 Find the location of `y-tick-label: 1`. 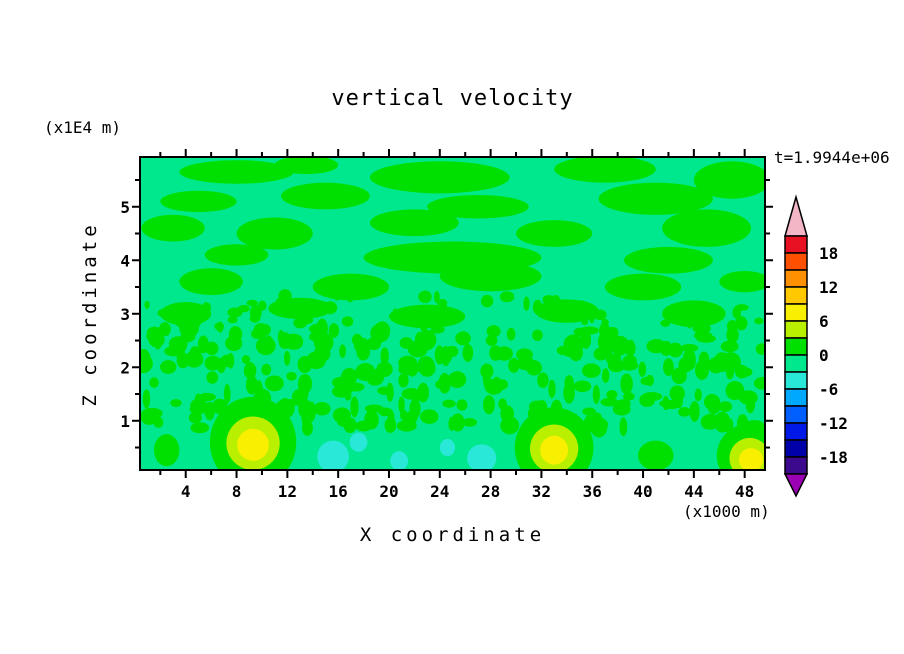

y-tick-label: 1 is located at coordinates (125, 421).